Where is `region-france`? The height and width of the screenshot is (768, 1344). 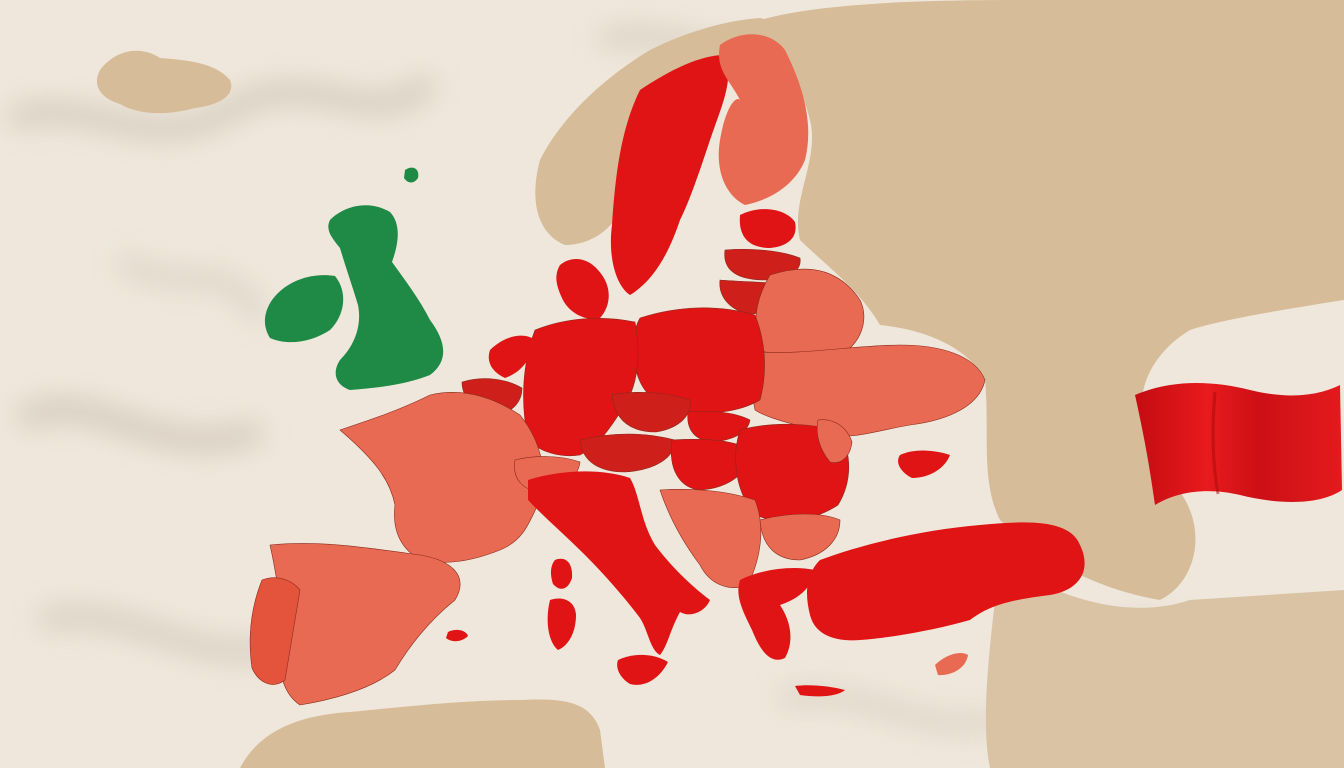
region-france is located at coordinates (441, 477).